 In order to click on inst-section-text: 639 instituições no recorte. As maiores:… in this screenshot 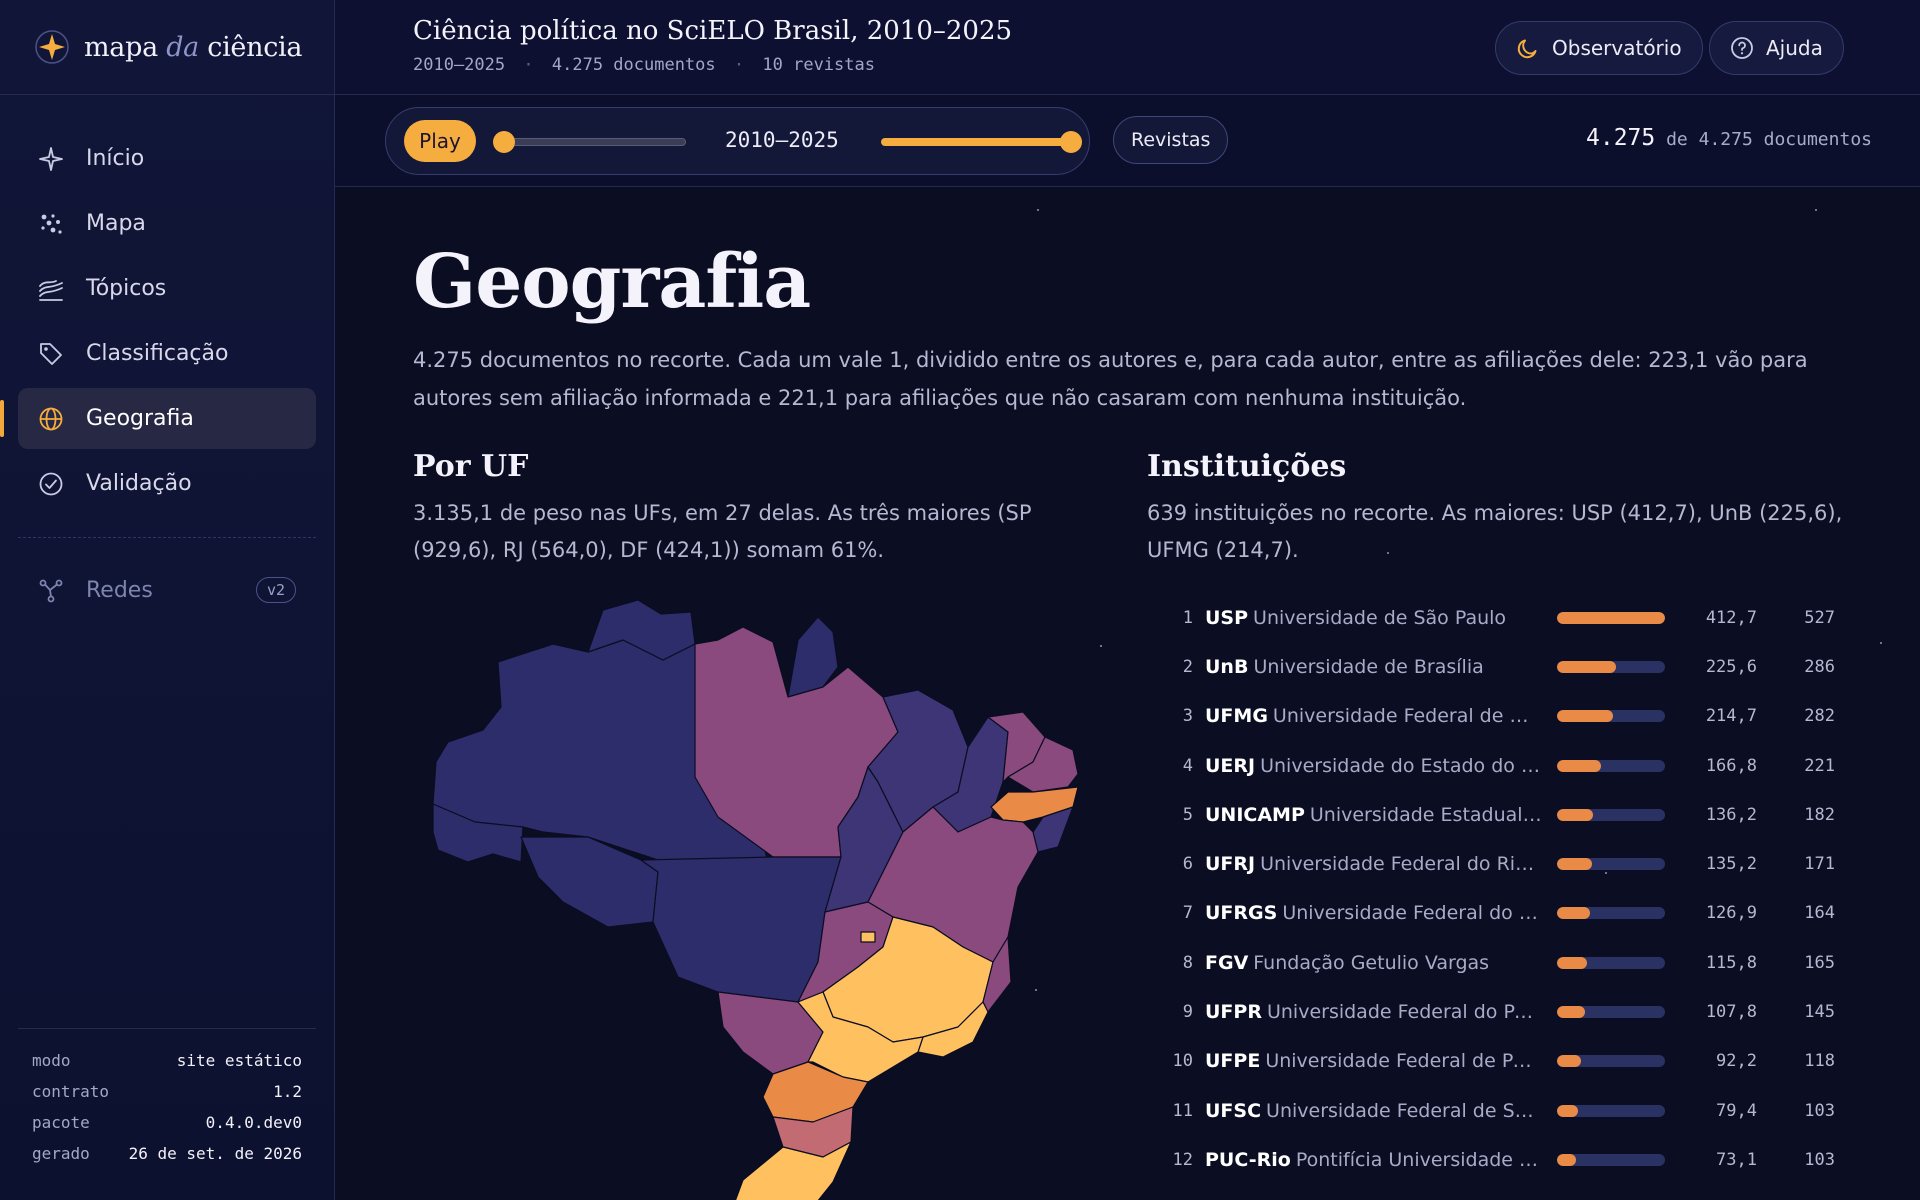, I will do `click(1495, 531)`.